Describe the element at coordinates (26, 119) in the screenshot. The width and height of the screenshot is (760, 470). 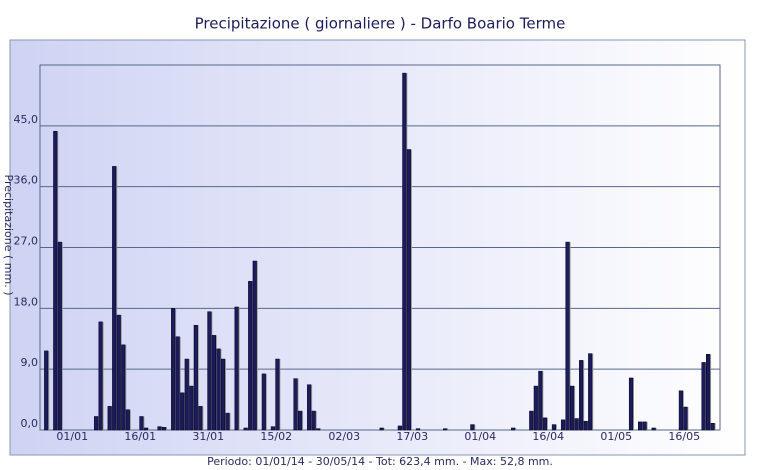
I see `y-tick-label: 45,0` at that location.